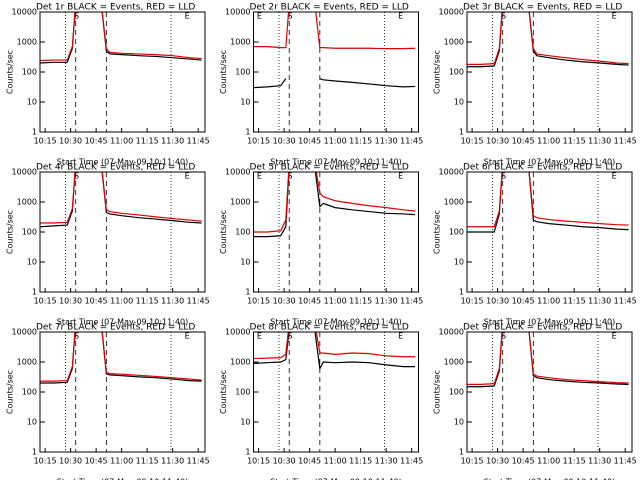  Describe the element at coordinates (115, 328) in the screenshot. I see `chart-title: Det 7r BLACK = Events, RED = LLD` at that location.